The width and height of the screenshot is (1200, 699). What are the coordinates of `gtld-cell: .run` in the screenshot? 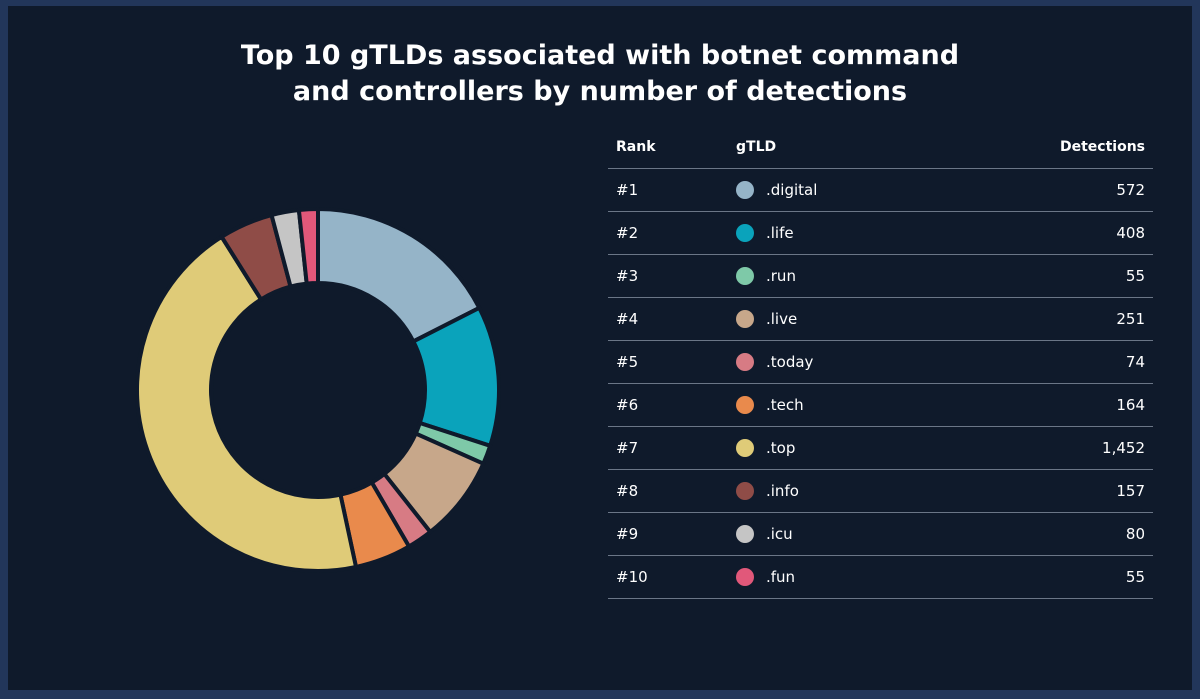 It's located at (781, 276).